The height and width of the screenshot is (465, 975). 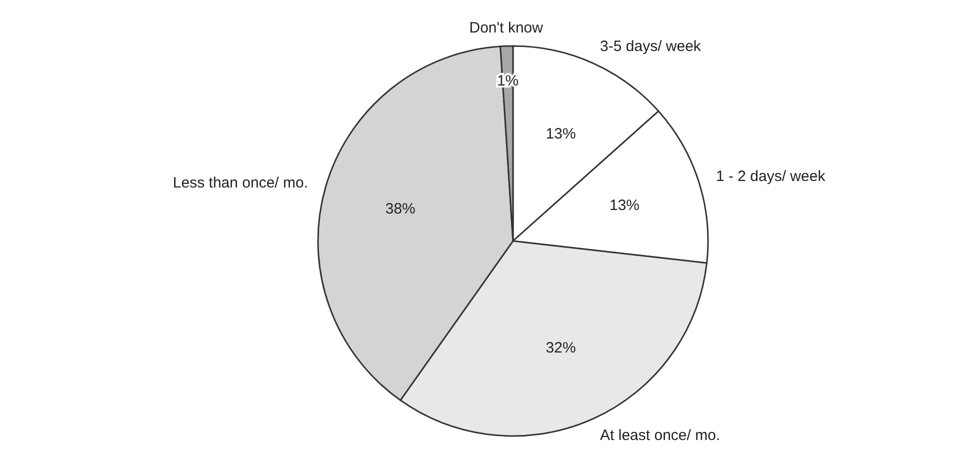 I want to click on slice-label: Don't know, so click(x=506, y=28).